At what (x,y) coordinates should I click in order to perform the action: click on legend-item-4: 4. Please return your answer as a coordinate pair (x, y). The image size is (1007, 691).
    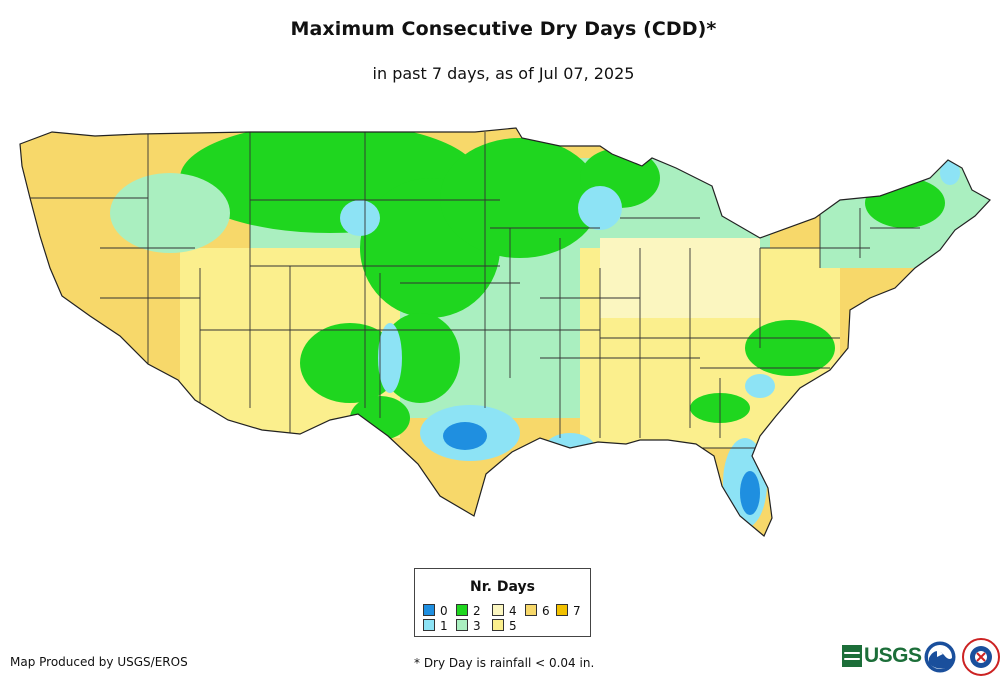
    Looking at the image, I should click on (504, 611).